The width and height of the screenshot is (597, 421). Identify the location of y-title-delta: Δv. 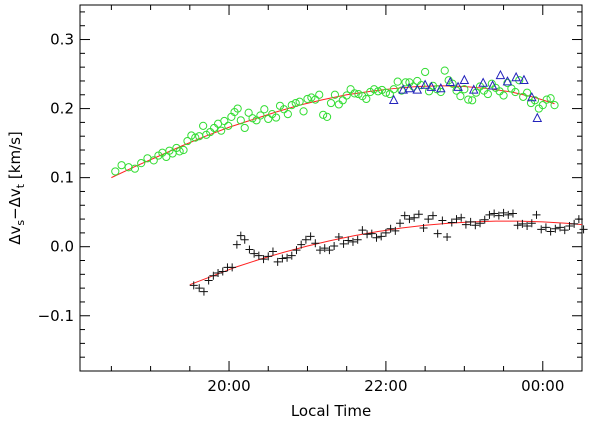
(15, 235).